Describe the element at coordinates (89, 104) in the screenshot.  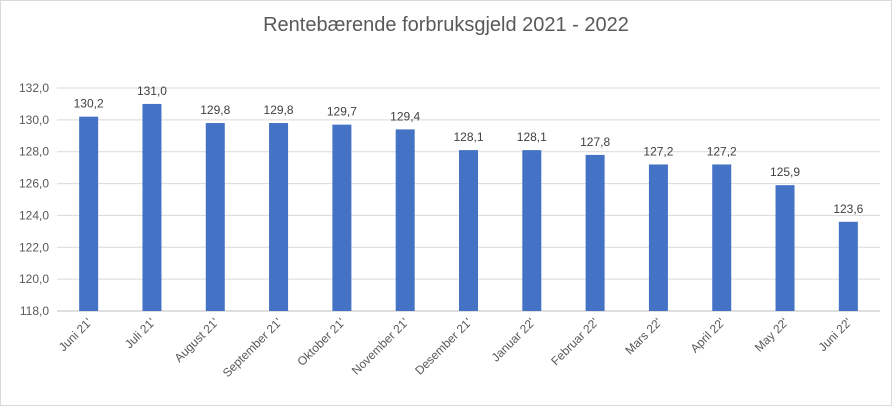
I see `data-label: 130,2` at that location.